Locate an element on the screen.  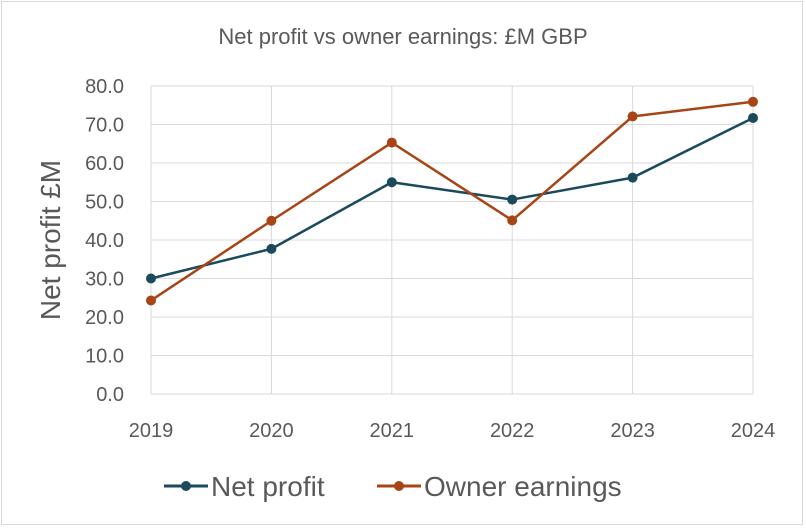
y-tick-label: 0.0 is located at coordinates (110, 395).